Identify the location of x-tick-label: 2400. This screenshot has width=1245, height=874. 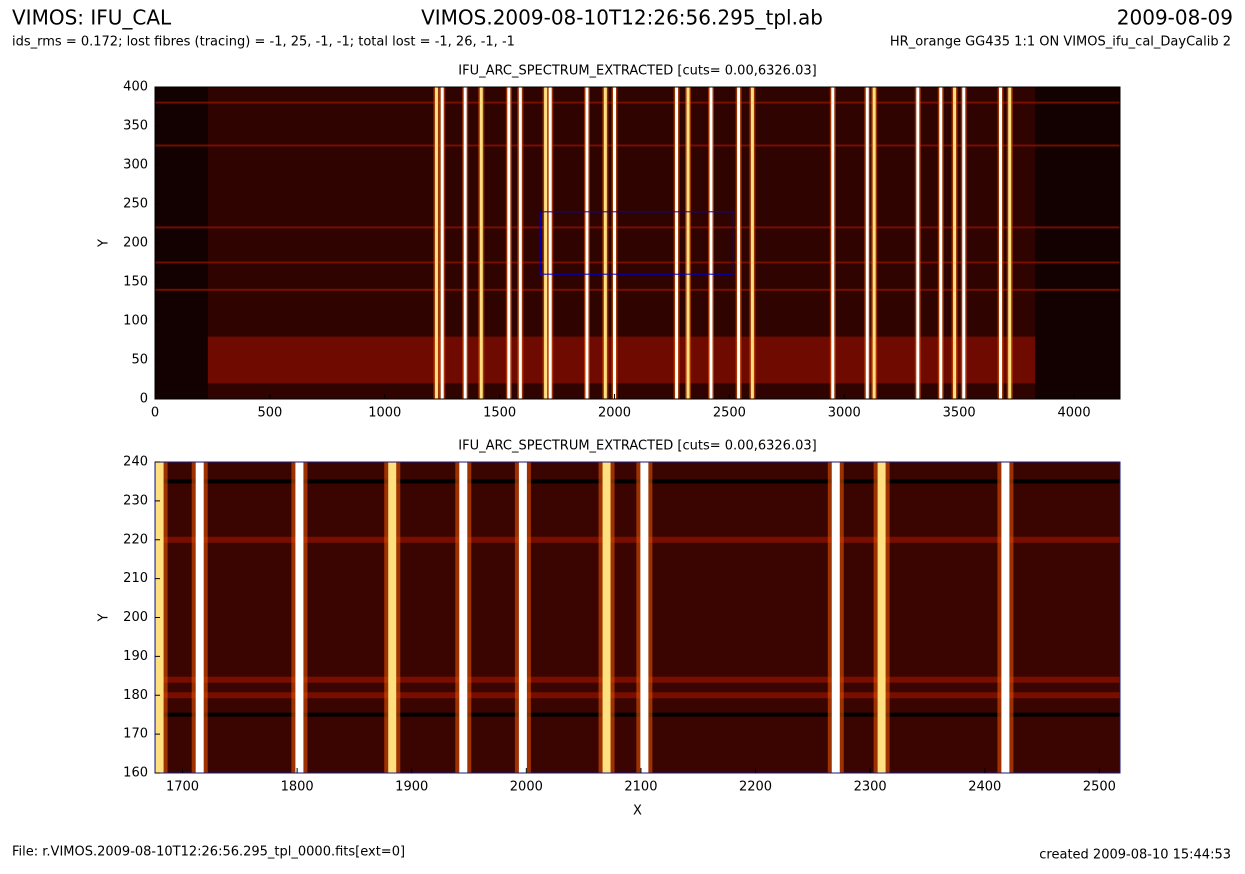
(984, 787).